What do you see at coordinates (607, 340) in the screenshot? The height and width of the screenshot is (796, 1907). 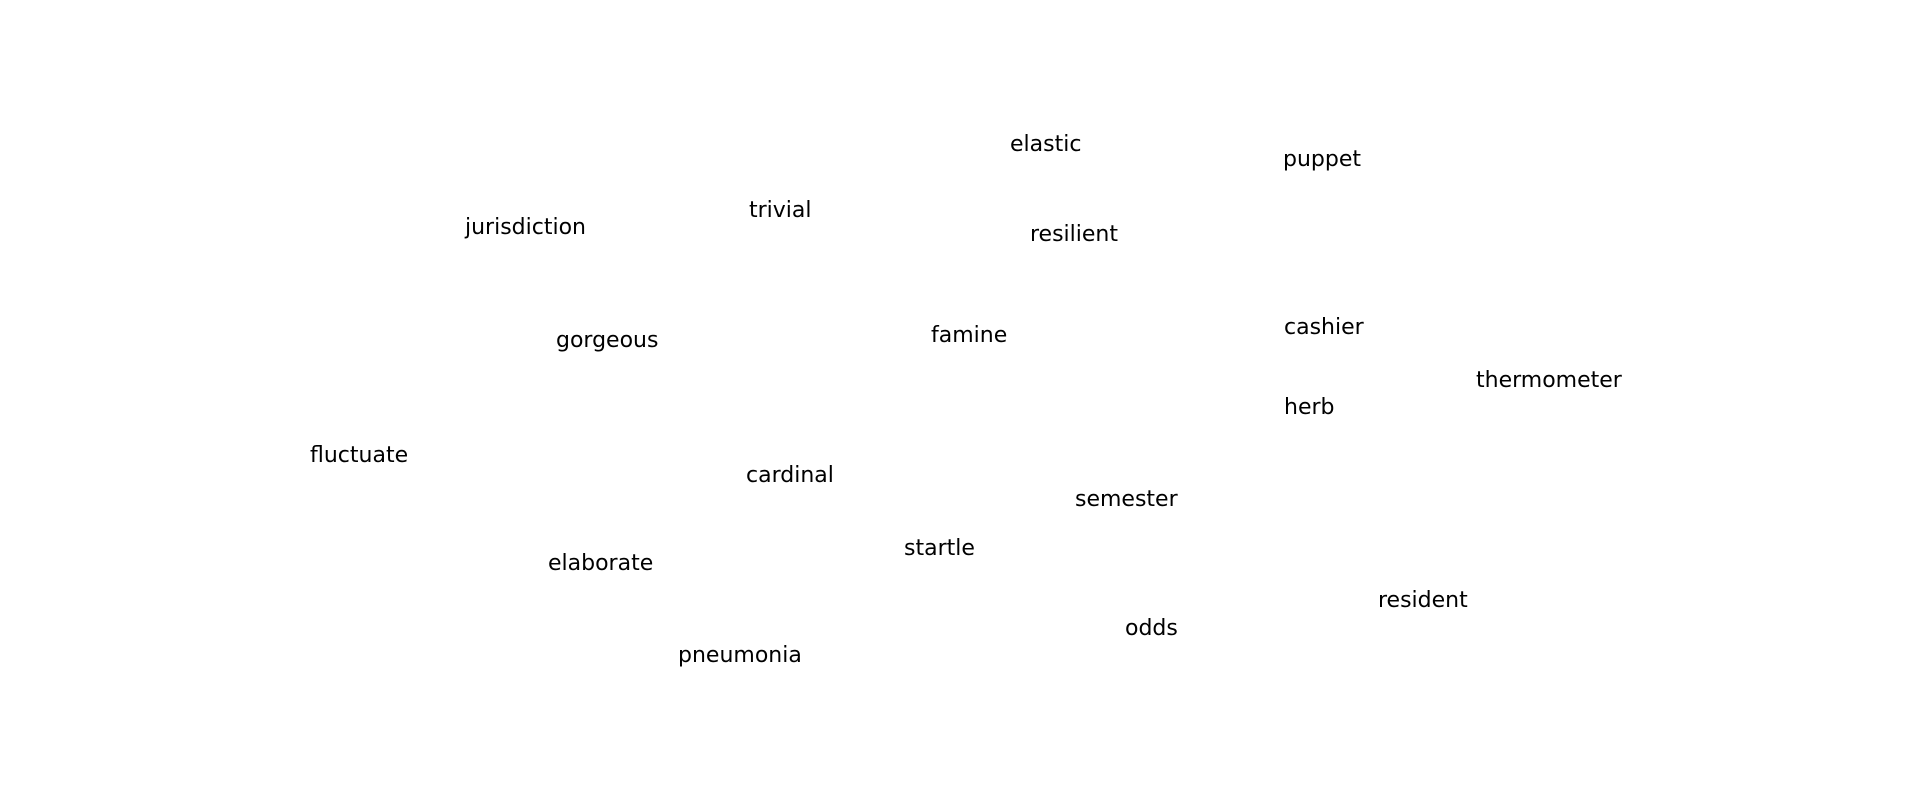 I see `word-gorgeous: gorgeous` at bounding box center [607, 340].